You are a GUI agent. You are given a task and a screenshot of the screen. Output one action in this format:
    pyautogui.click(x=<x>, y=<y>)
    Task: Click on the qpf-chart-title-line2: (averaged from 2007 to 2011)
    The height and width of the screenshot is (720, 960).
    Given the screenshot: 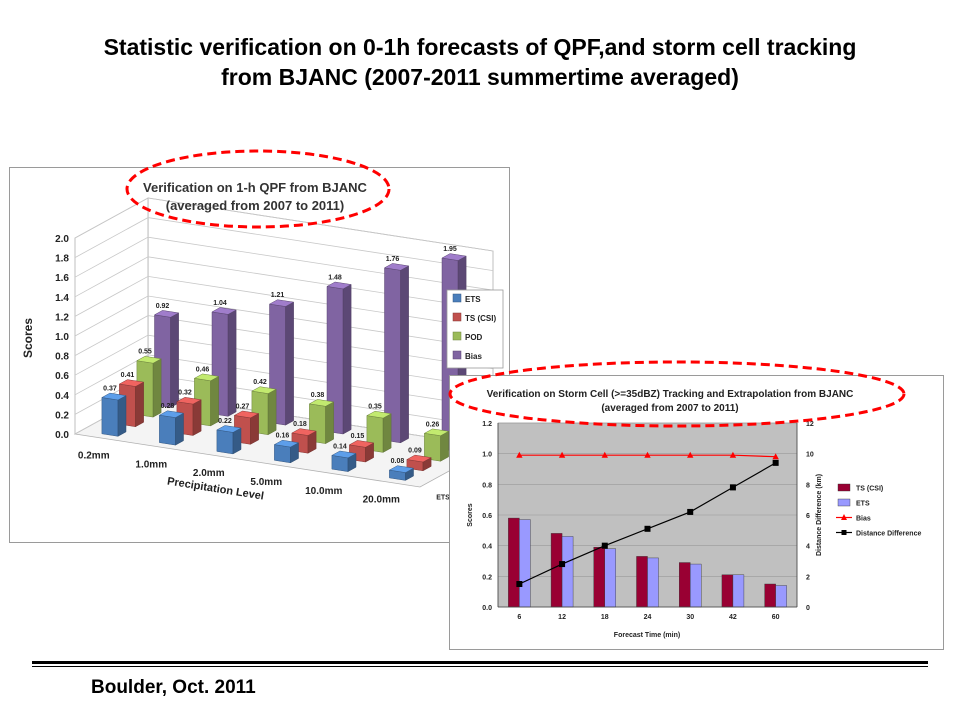 What is the action you would take?
    pyautogui.click(x=255, y=205)
    